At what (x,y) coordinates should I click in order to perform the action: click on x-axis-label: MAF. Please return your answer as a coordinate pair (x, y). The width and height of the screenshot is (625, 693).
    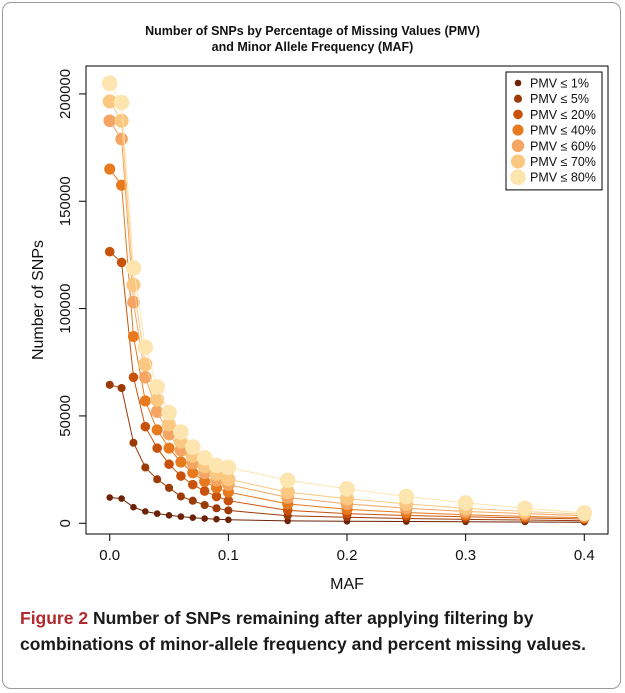
    Looking at the image, I should click on (347, 584).